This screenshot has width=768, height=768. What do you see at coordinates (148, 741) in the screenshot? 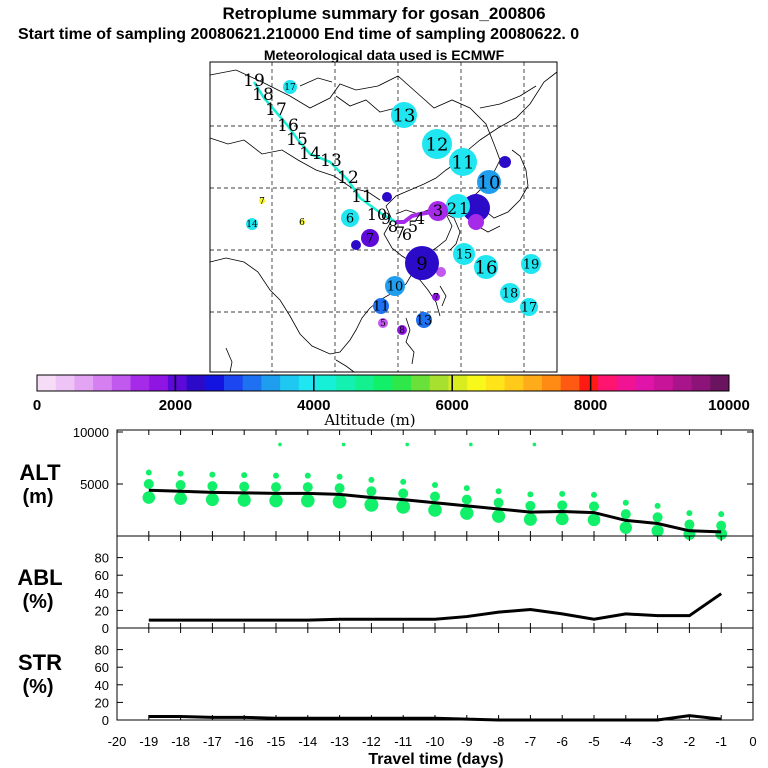
I see `x-tick-label: -19` at bounding box center [148, 741].